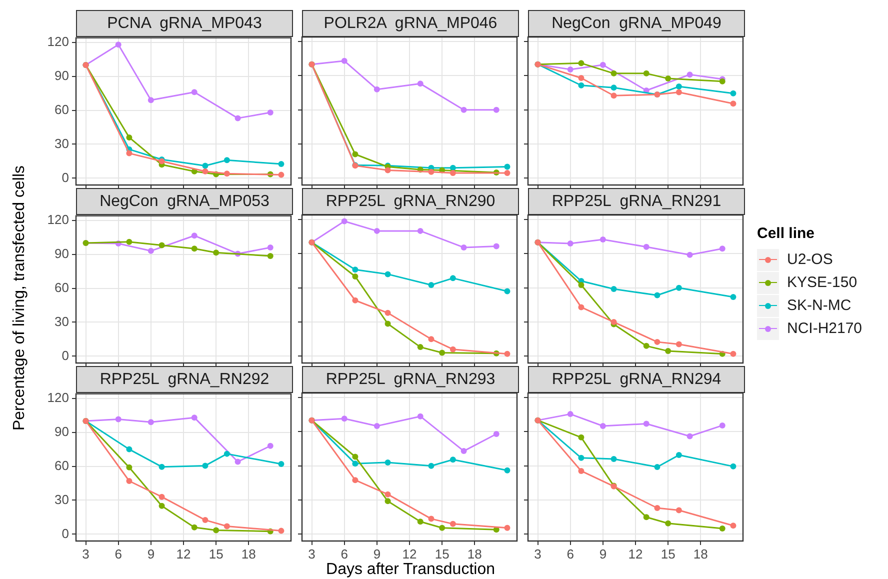 This screenshot has height=579, width=888. What do you see at coordinates (410, 201) in the screenshot?
I see `chart-title: RPP25L gRNA_RN290` at bounding box center [410, 201].